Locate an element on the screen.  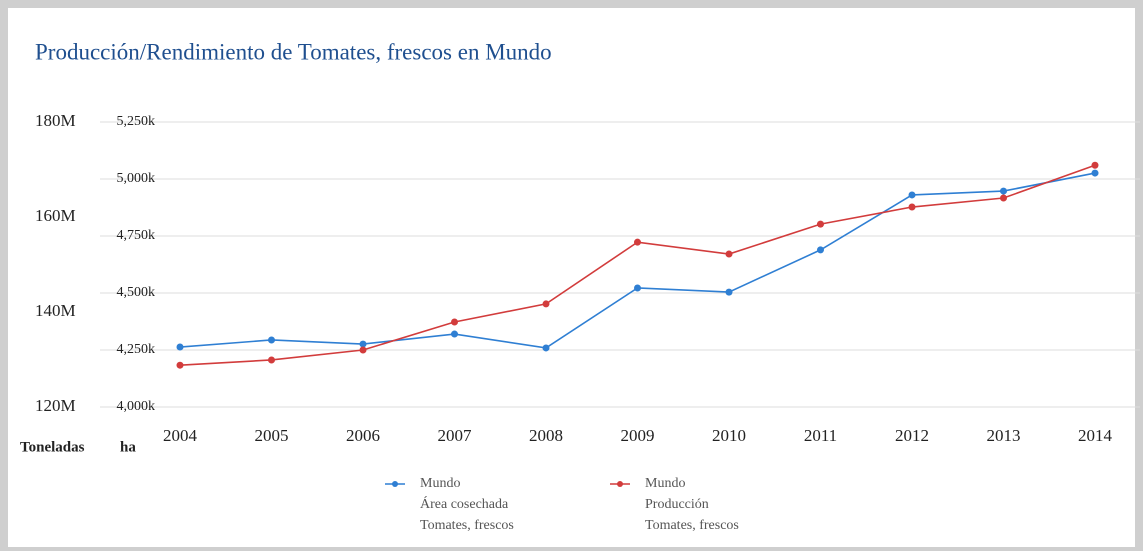
y2-tick-label: 5,000k is located at coordinates (136, 178).